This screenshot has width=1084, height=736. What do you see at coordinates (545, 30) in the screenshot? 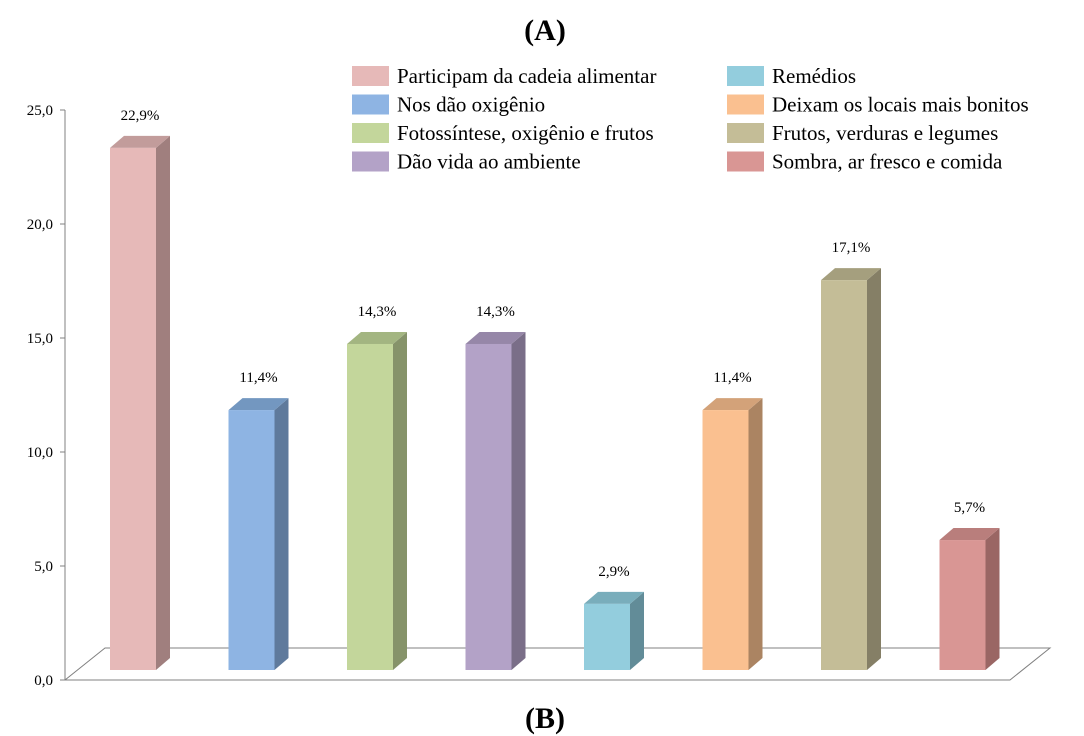
I see `panel-label-top: (A)` at bounding box center [545, 30].